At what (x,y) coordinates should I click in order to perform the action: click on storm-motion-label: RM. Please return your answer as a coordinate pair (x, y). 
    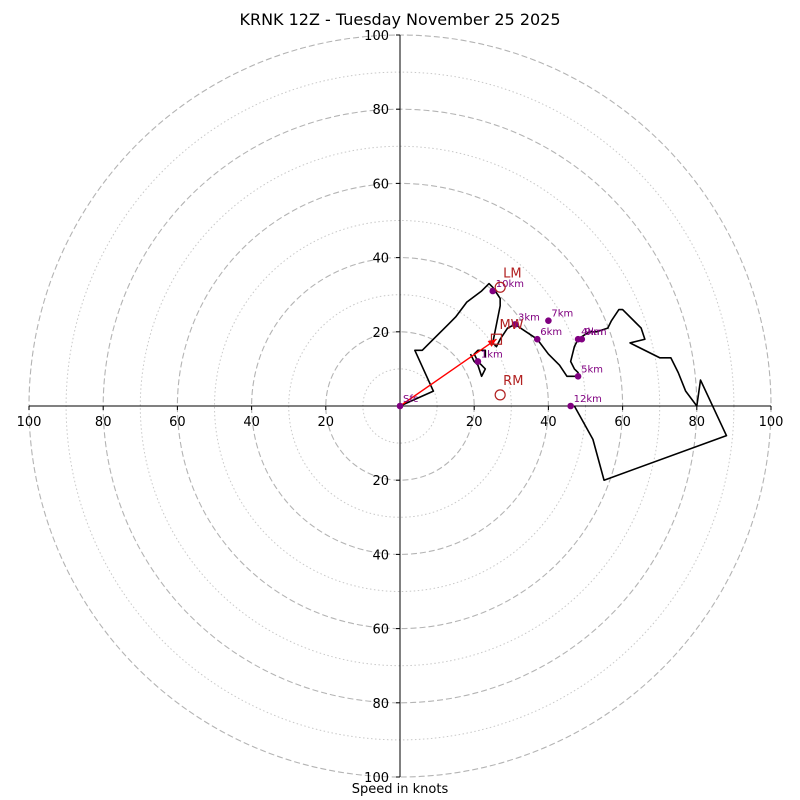
    Looking at the image, I should click on (513, 381).